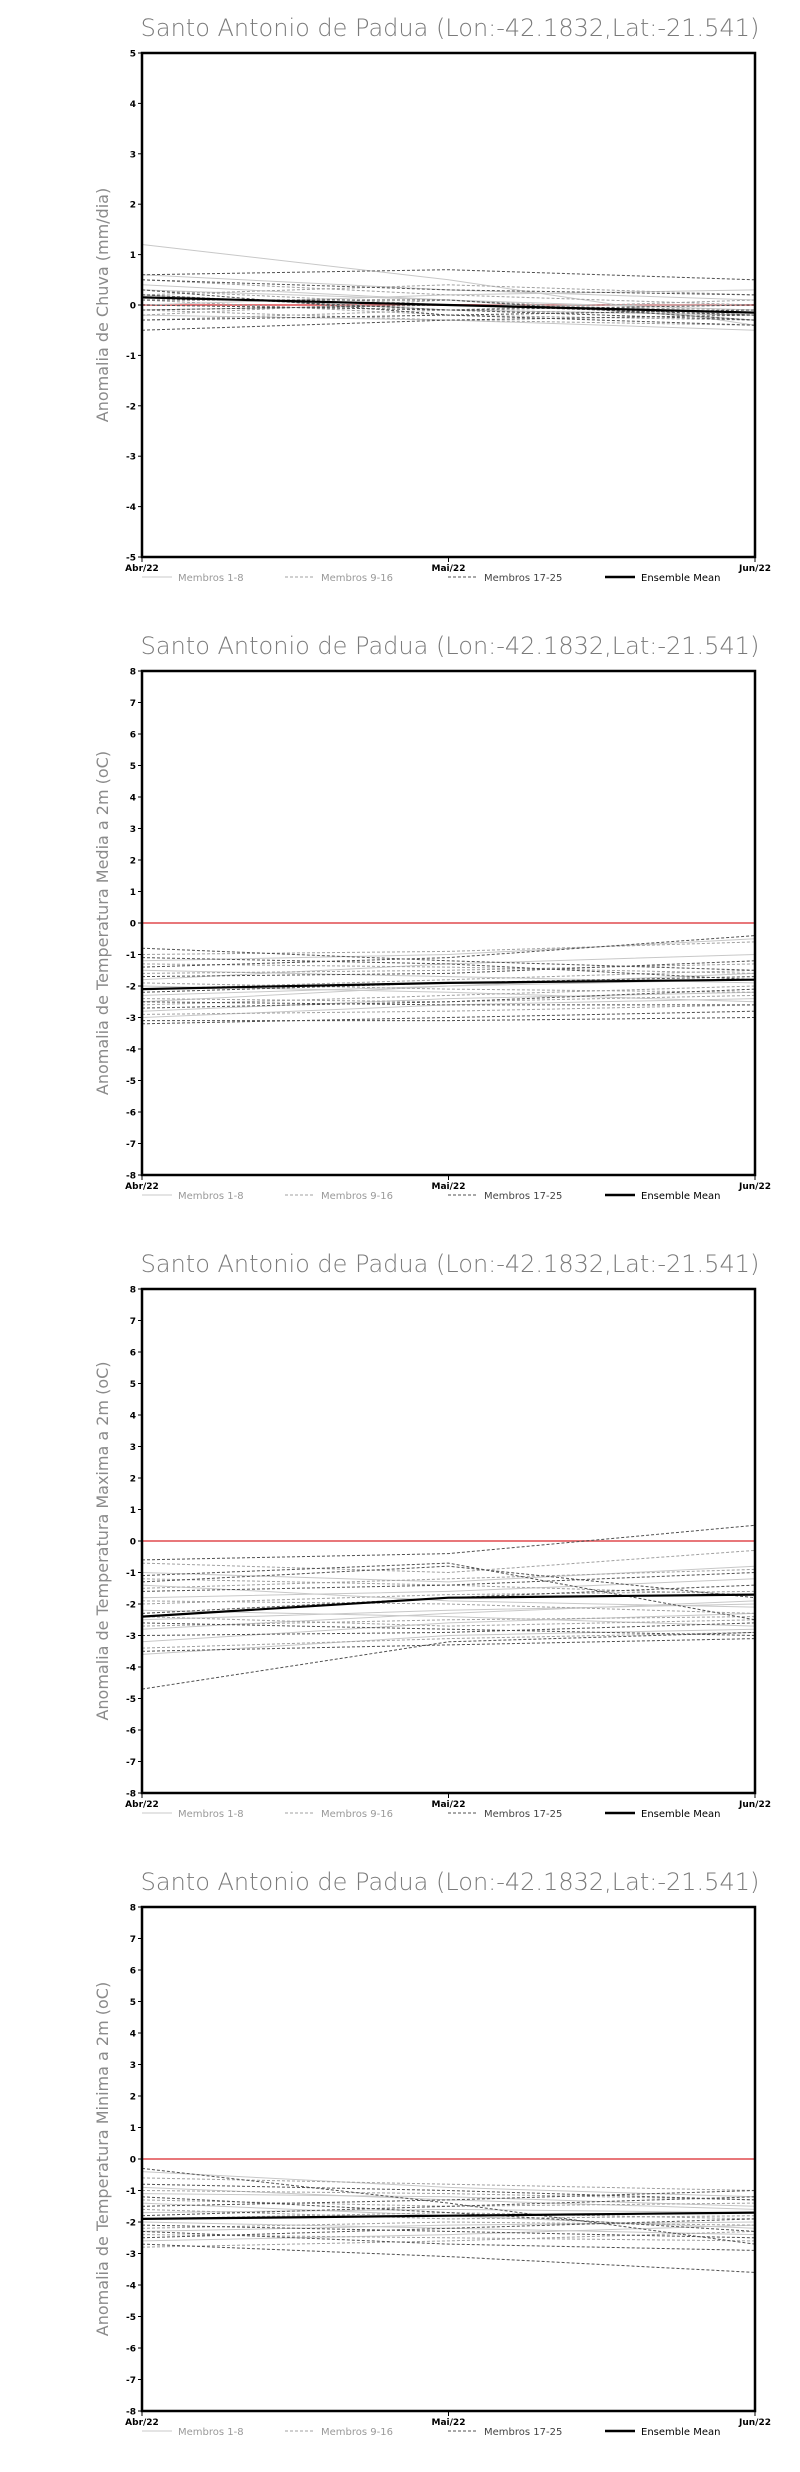 The image size is (800, 2472). What do you see at coordinates (131, 2350) in the screenshot?
I see `y-tick-label: -6` at bounding box center [131, 2350].